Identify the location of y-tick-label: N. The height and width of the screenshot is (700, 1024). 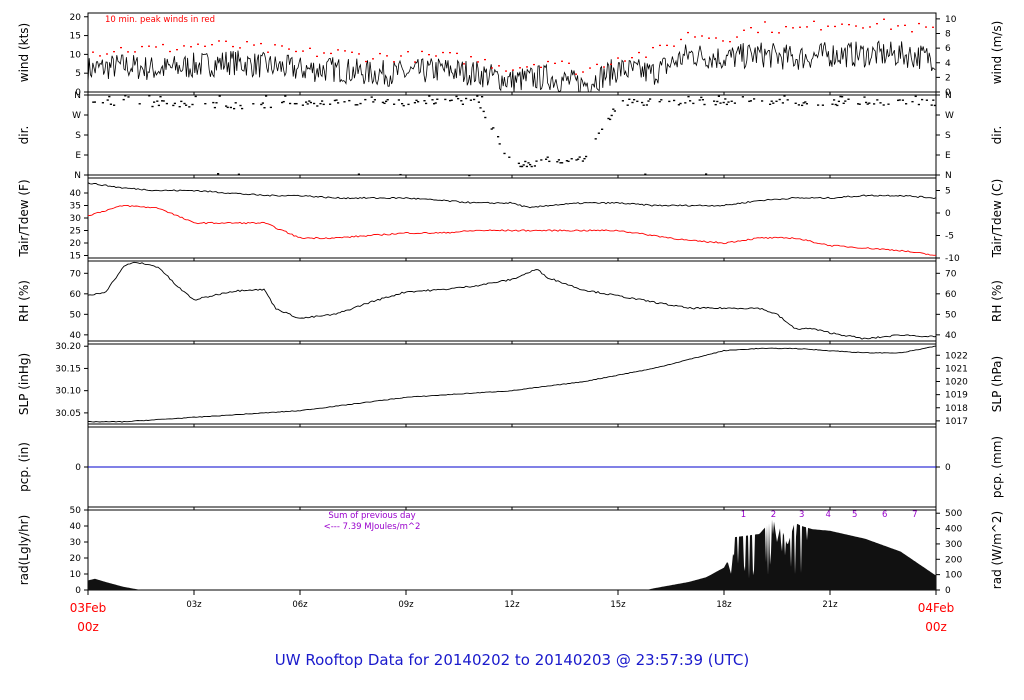
(77, 176).